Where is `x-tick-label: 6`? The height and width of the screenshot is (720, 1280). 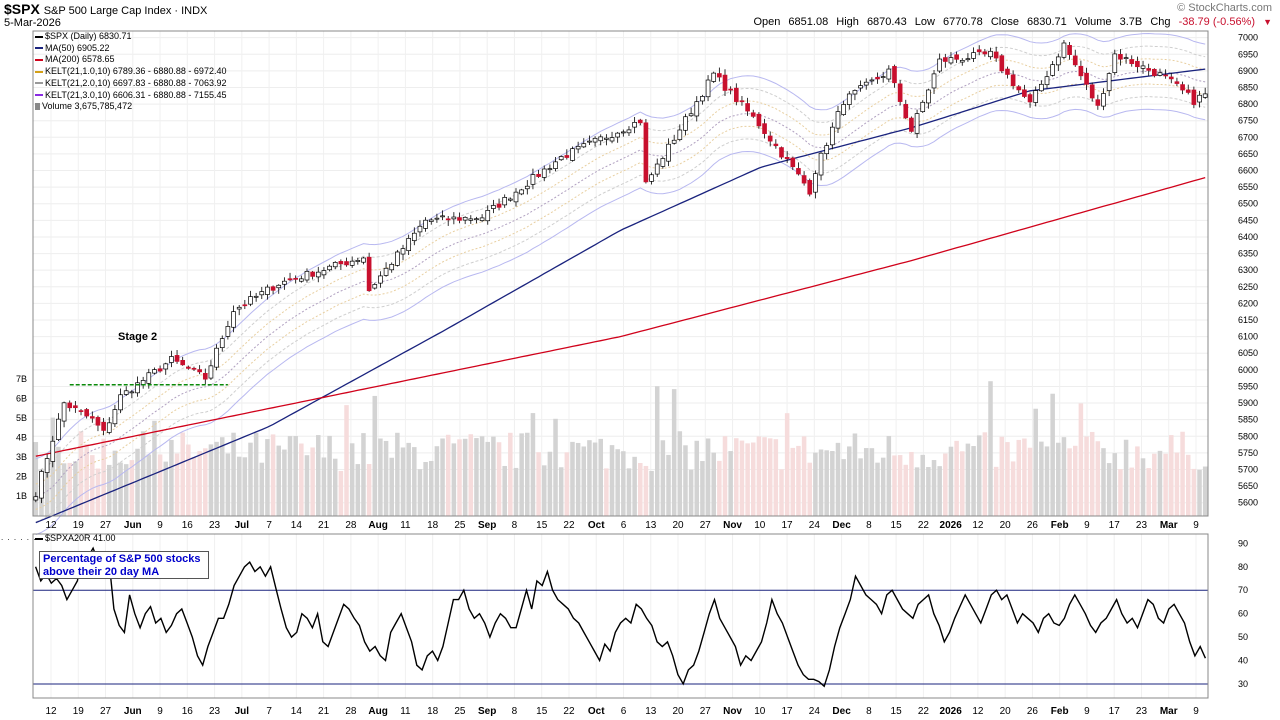 x-tick-label: 6 is located at coordinates (624, 525).